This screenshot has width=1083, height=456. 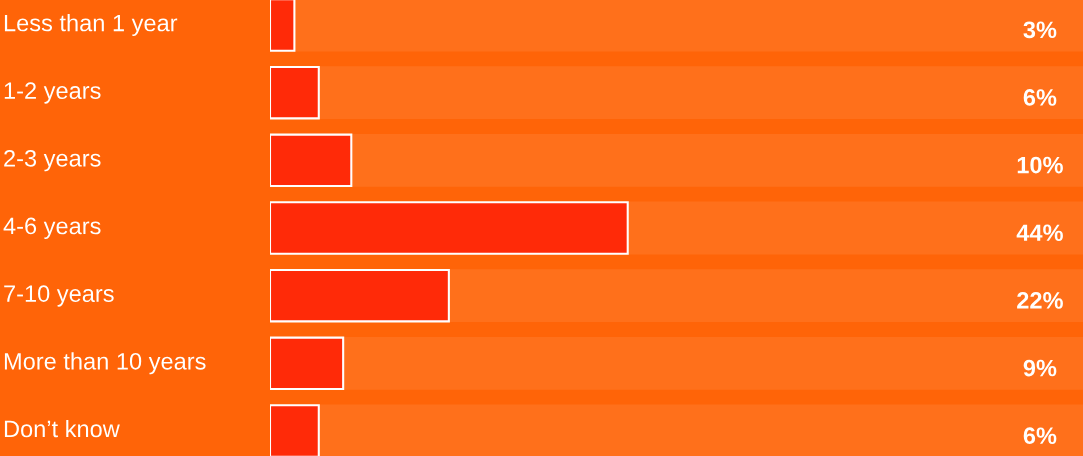 What do you see at coordinates (1040, 30) in the screenshot?
I see `data-label: 3%` at bounding box center [1040, 30].